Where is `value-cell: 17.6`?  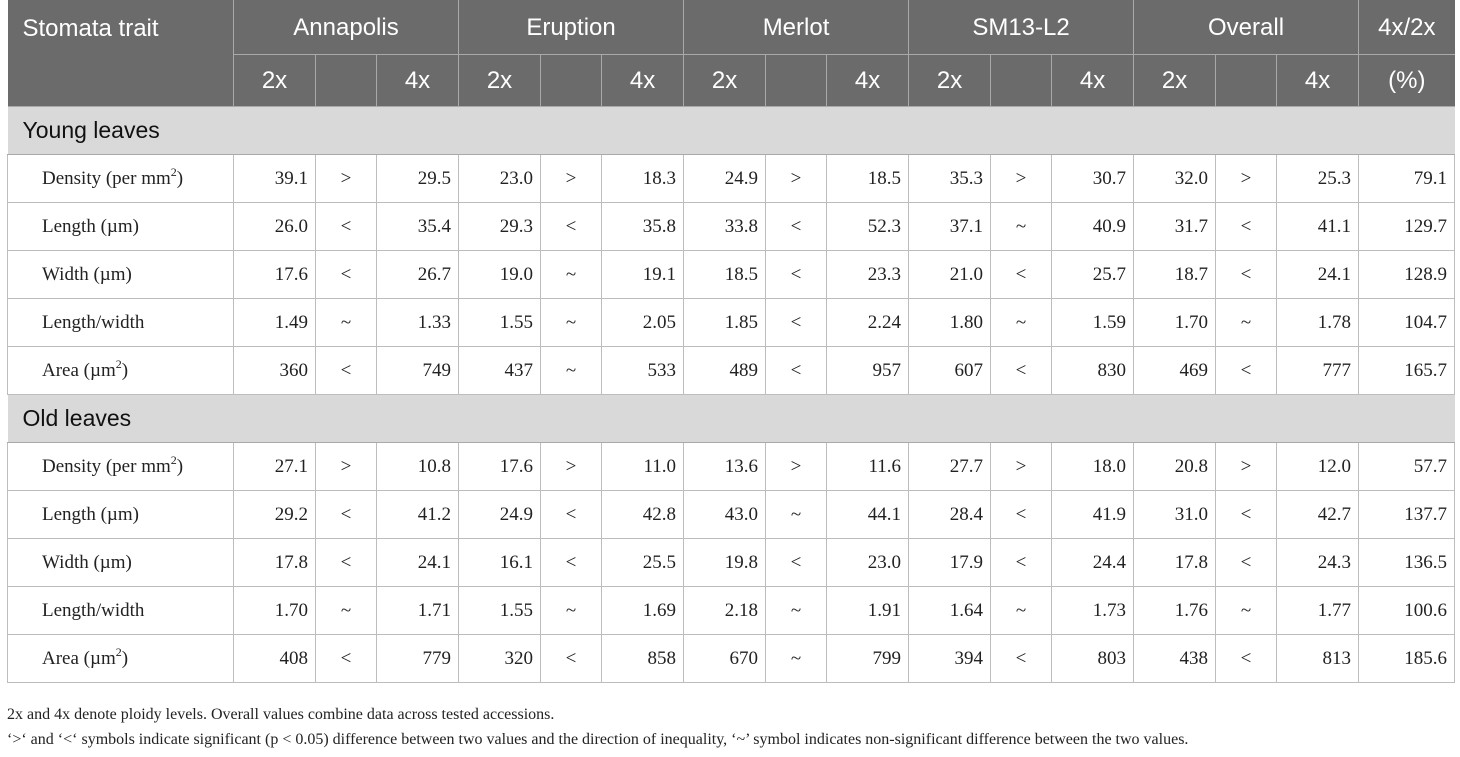 value-cell: 17.6 is located at coordinates (274, 274).